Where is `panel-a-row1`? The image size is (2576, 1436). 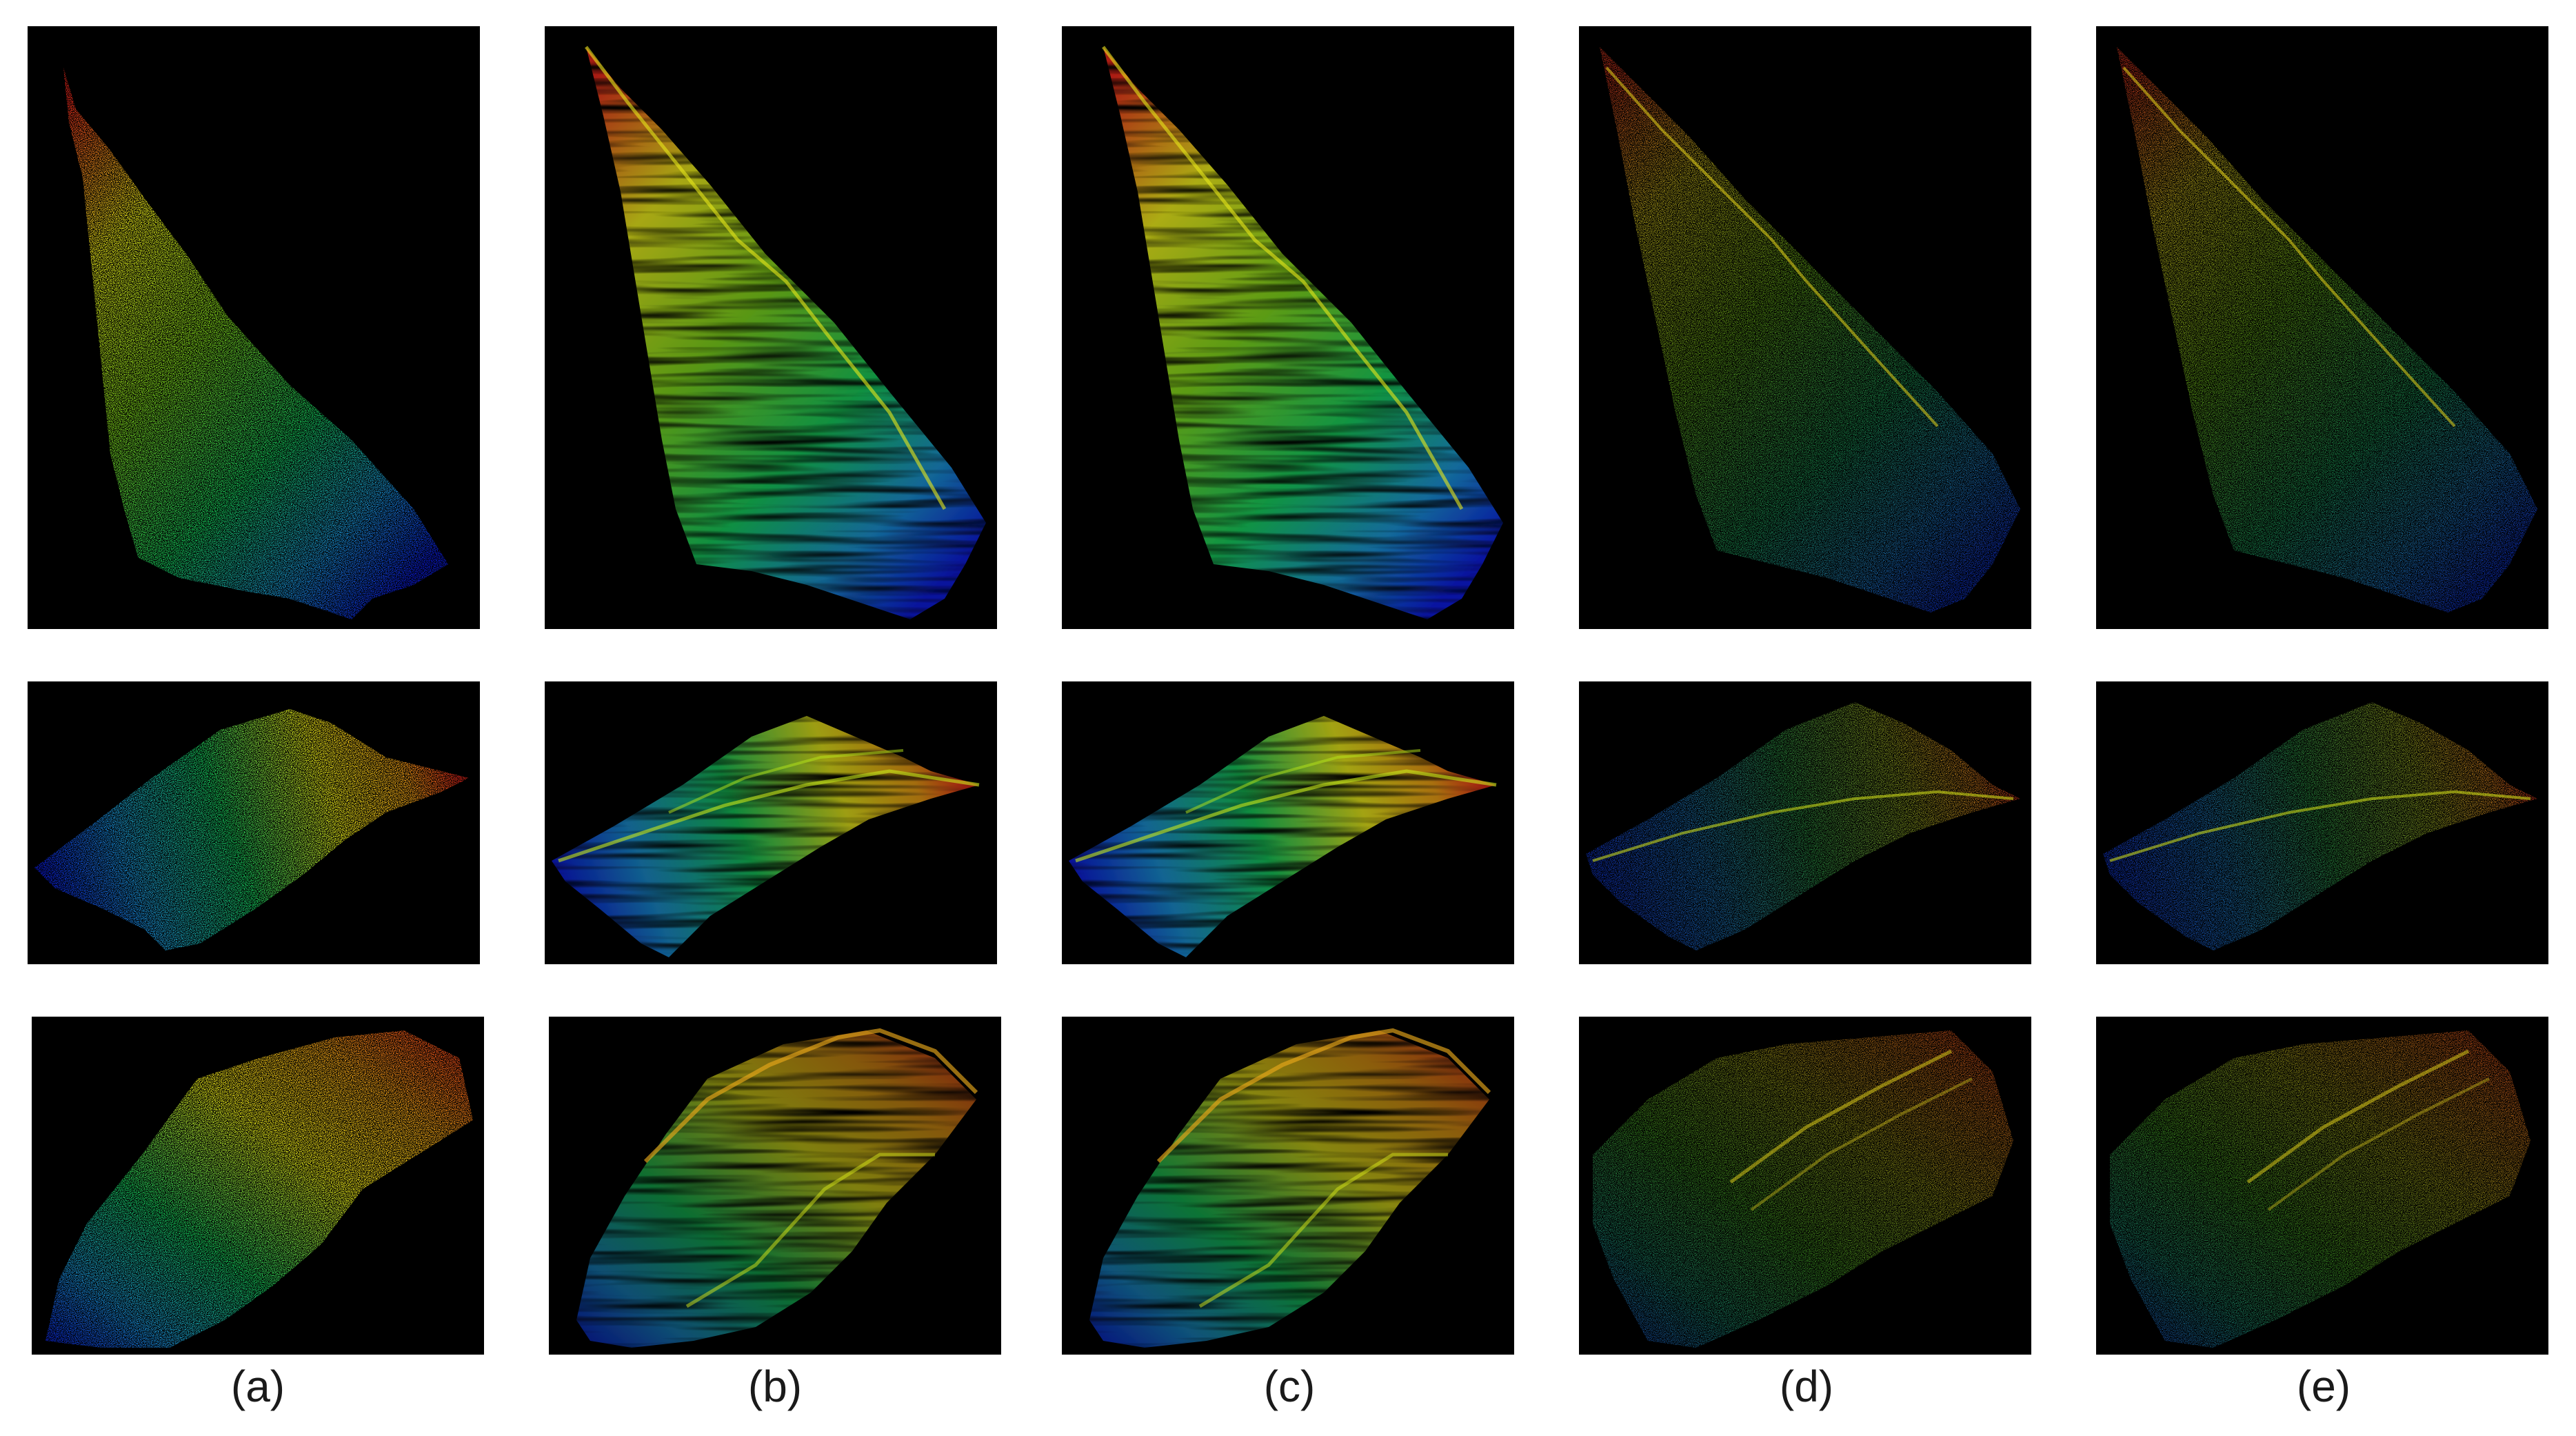
panel-a-row1 is located at coordinates (254, 328).